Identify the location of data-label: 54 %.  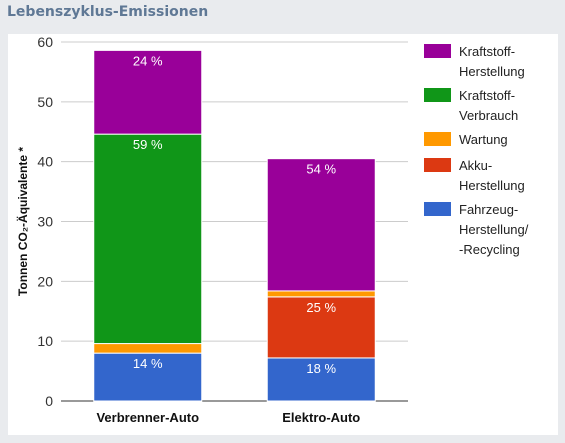
(321, 169).